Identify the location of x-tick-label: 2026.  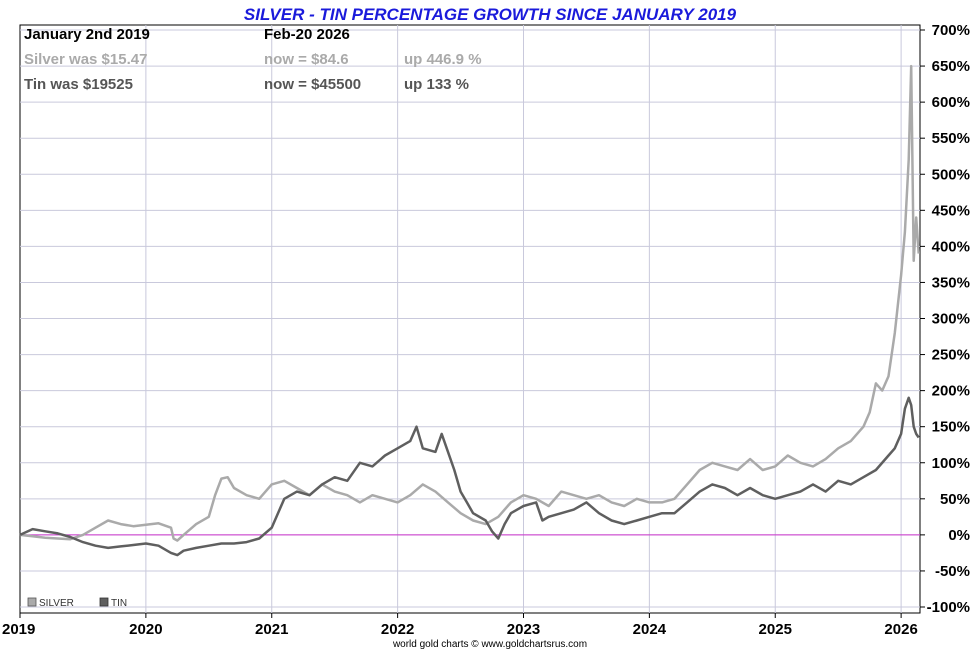
(900, 629).